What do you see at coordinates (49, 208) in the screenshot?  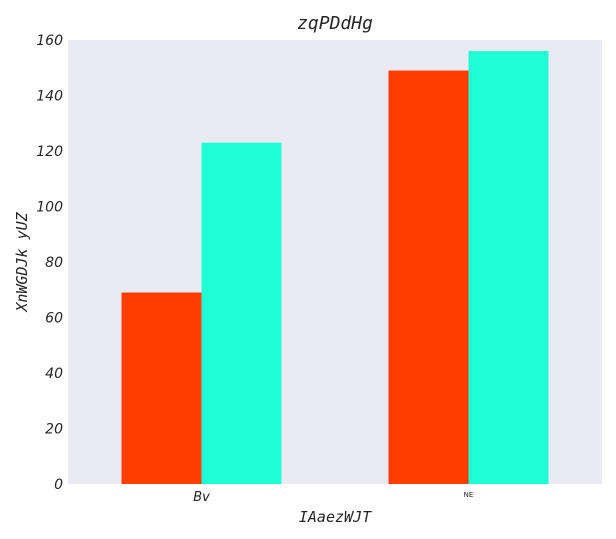 I see `y-tick-label: 100` at bounding box center [49, 208].